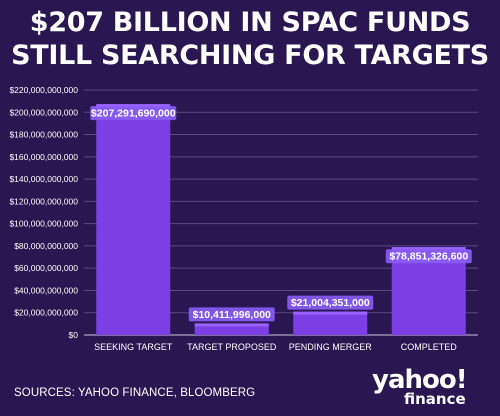 The width and height of the screenshot is (500, 416). Describe the element at coordinates (46, 313) in the screenshot. I see `y-tick-label: $20,000,000,000` at that location.